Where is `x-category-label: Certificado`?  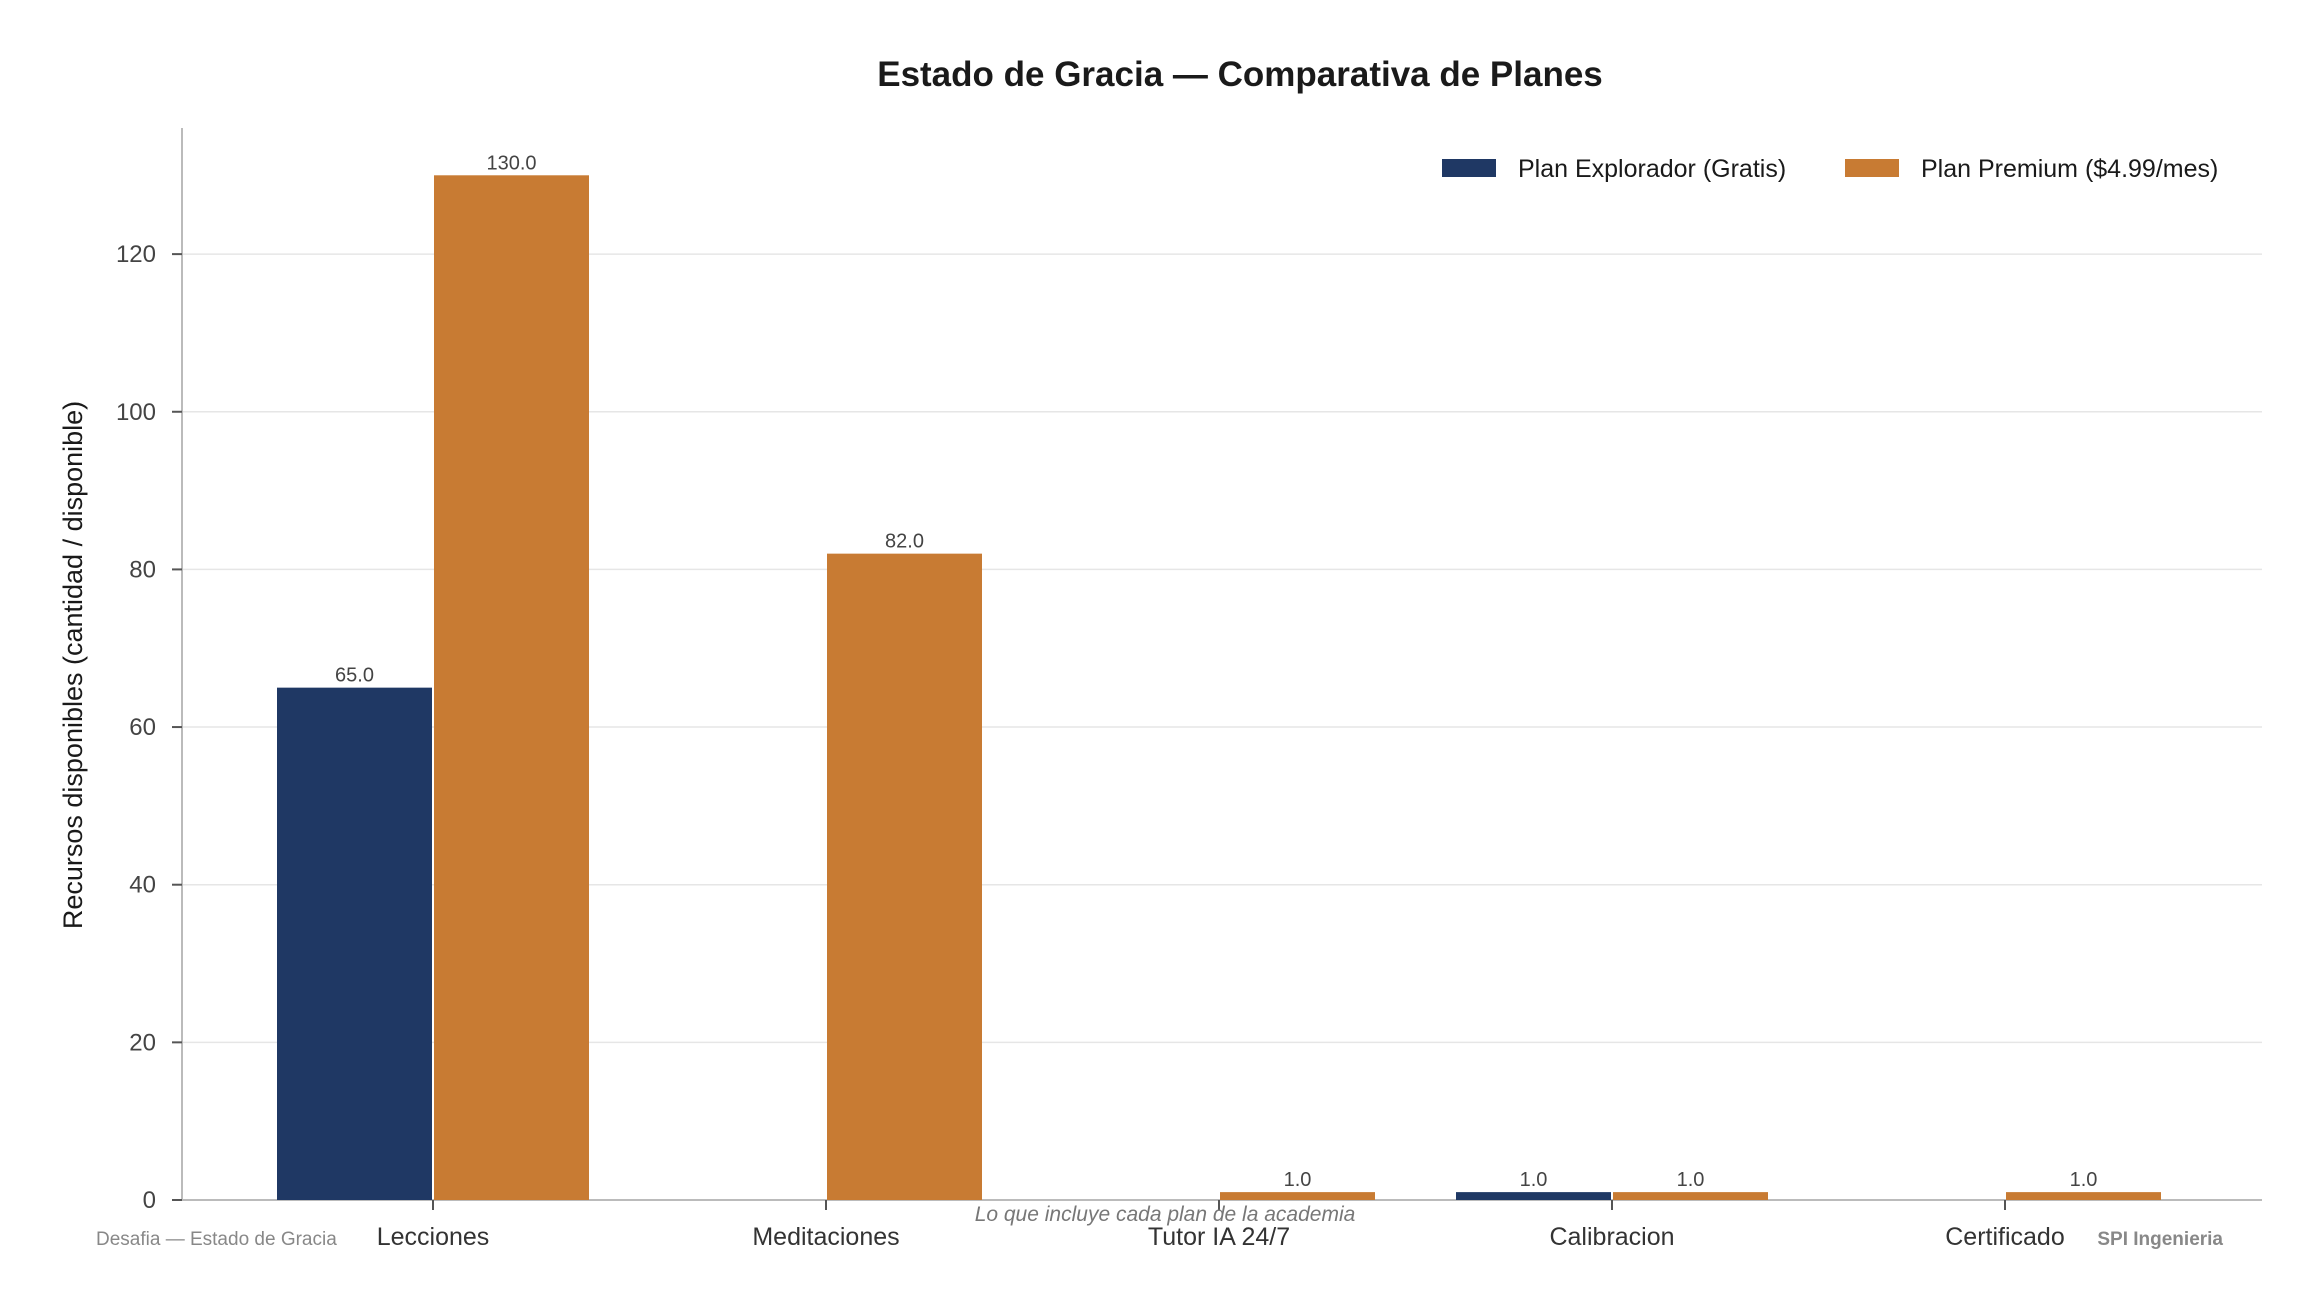
x-category-label: Certificado is located at coordinates (2005, 1237).